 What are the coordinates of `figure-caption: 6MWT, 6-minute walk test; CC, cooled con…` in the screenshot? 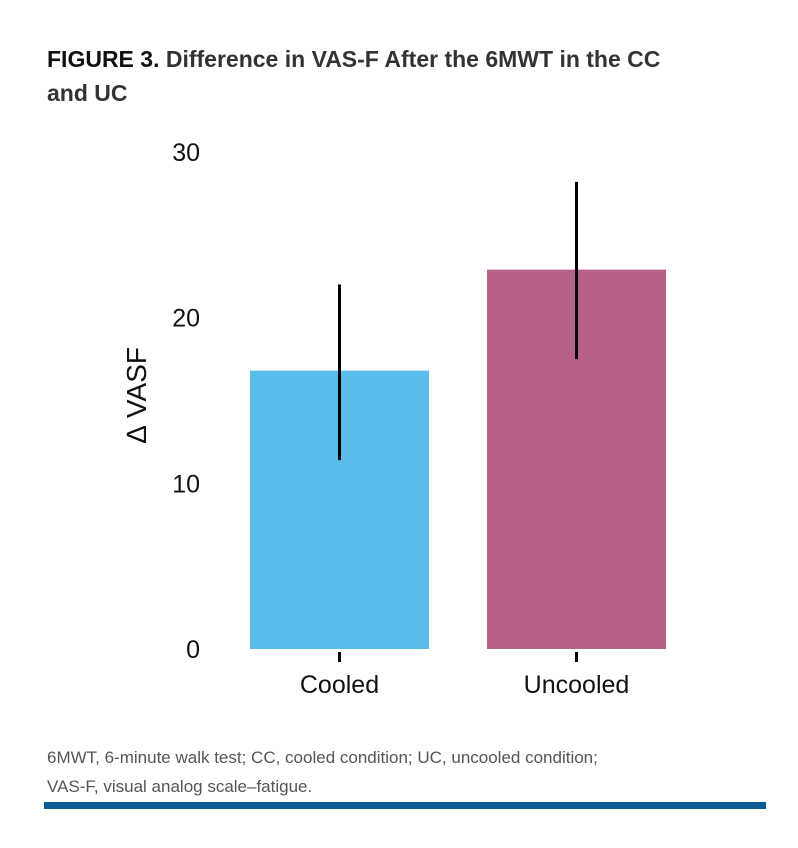 It's located at (397, 772).